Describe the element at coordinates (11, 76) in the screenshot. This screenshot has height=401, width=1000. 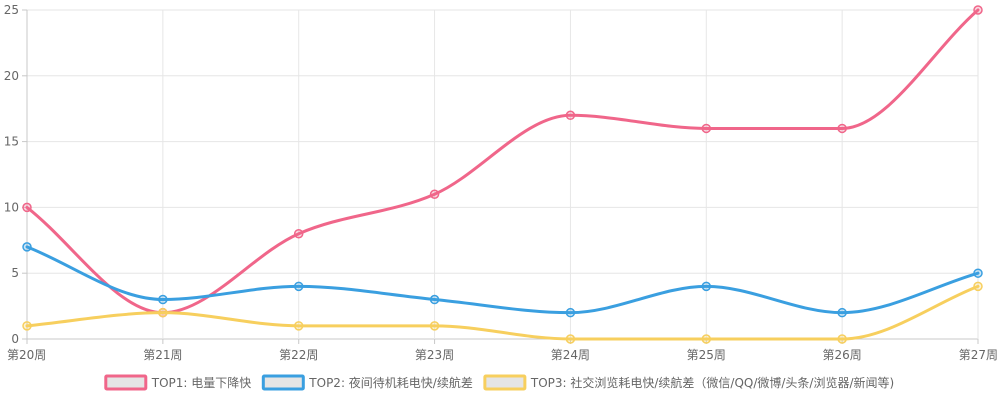
I see `y-tick-label: 20` at that location.